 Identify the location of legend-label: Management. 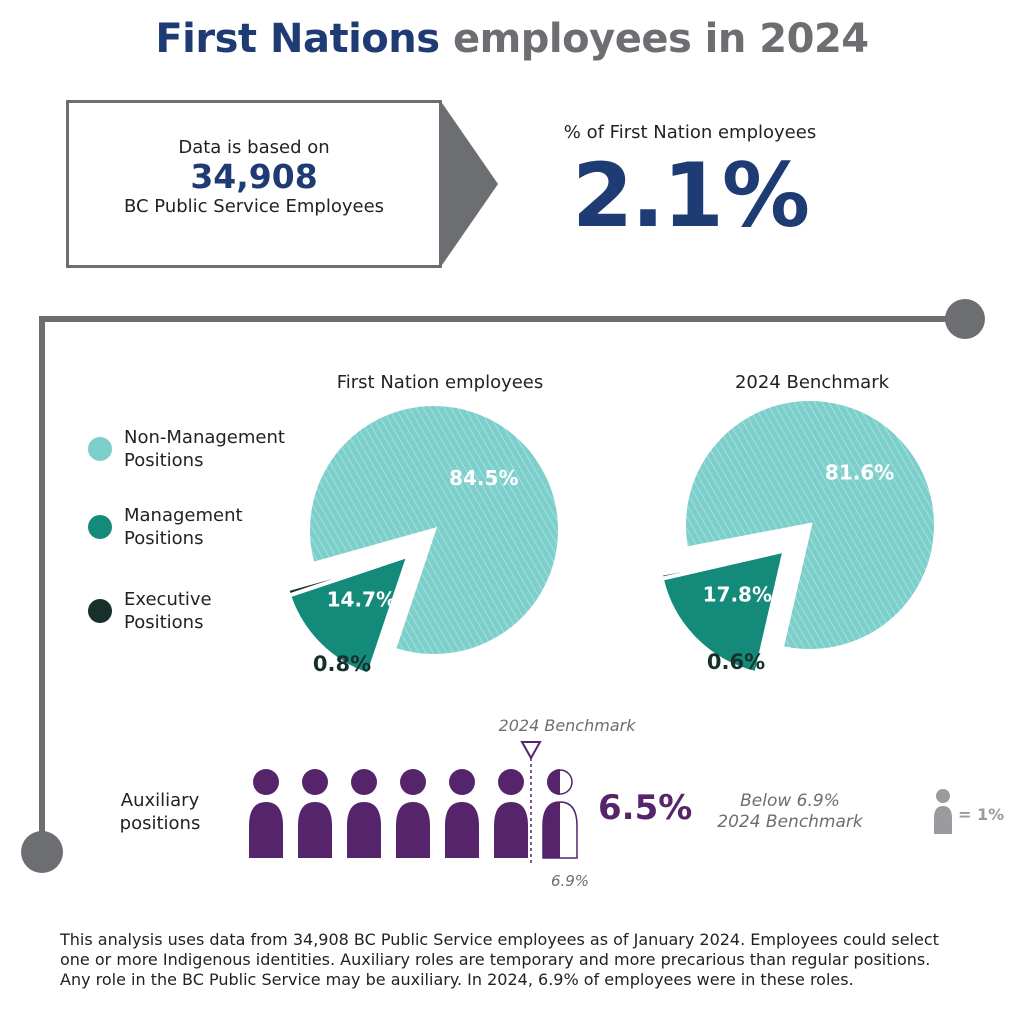
(183, 515).